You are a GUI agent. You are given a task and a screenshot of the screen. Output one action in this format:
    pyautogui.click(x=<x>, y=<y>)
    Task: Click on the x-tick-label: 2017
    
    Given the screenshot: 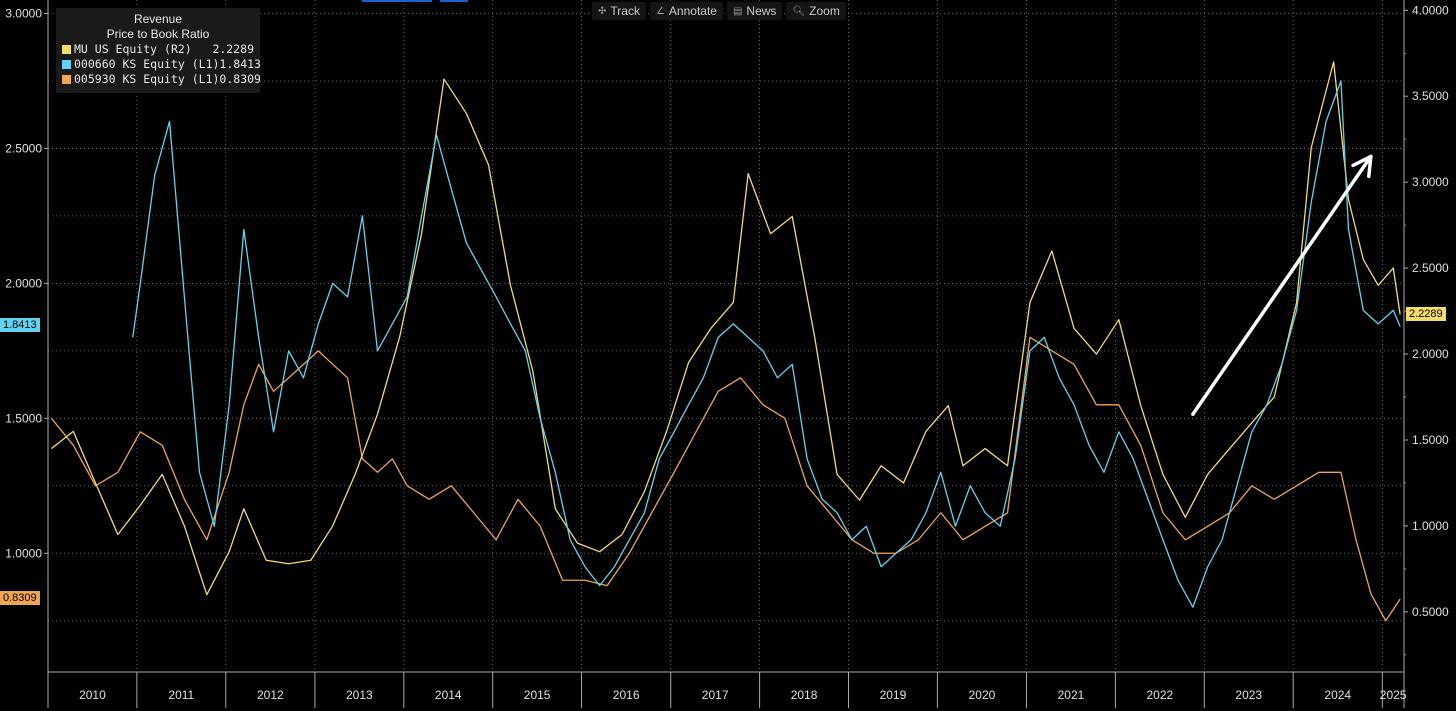 What is the action you would take?
    pyautogui.click(x=715, y=695)
    